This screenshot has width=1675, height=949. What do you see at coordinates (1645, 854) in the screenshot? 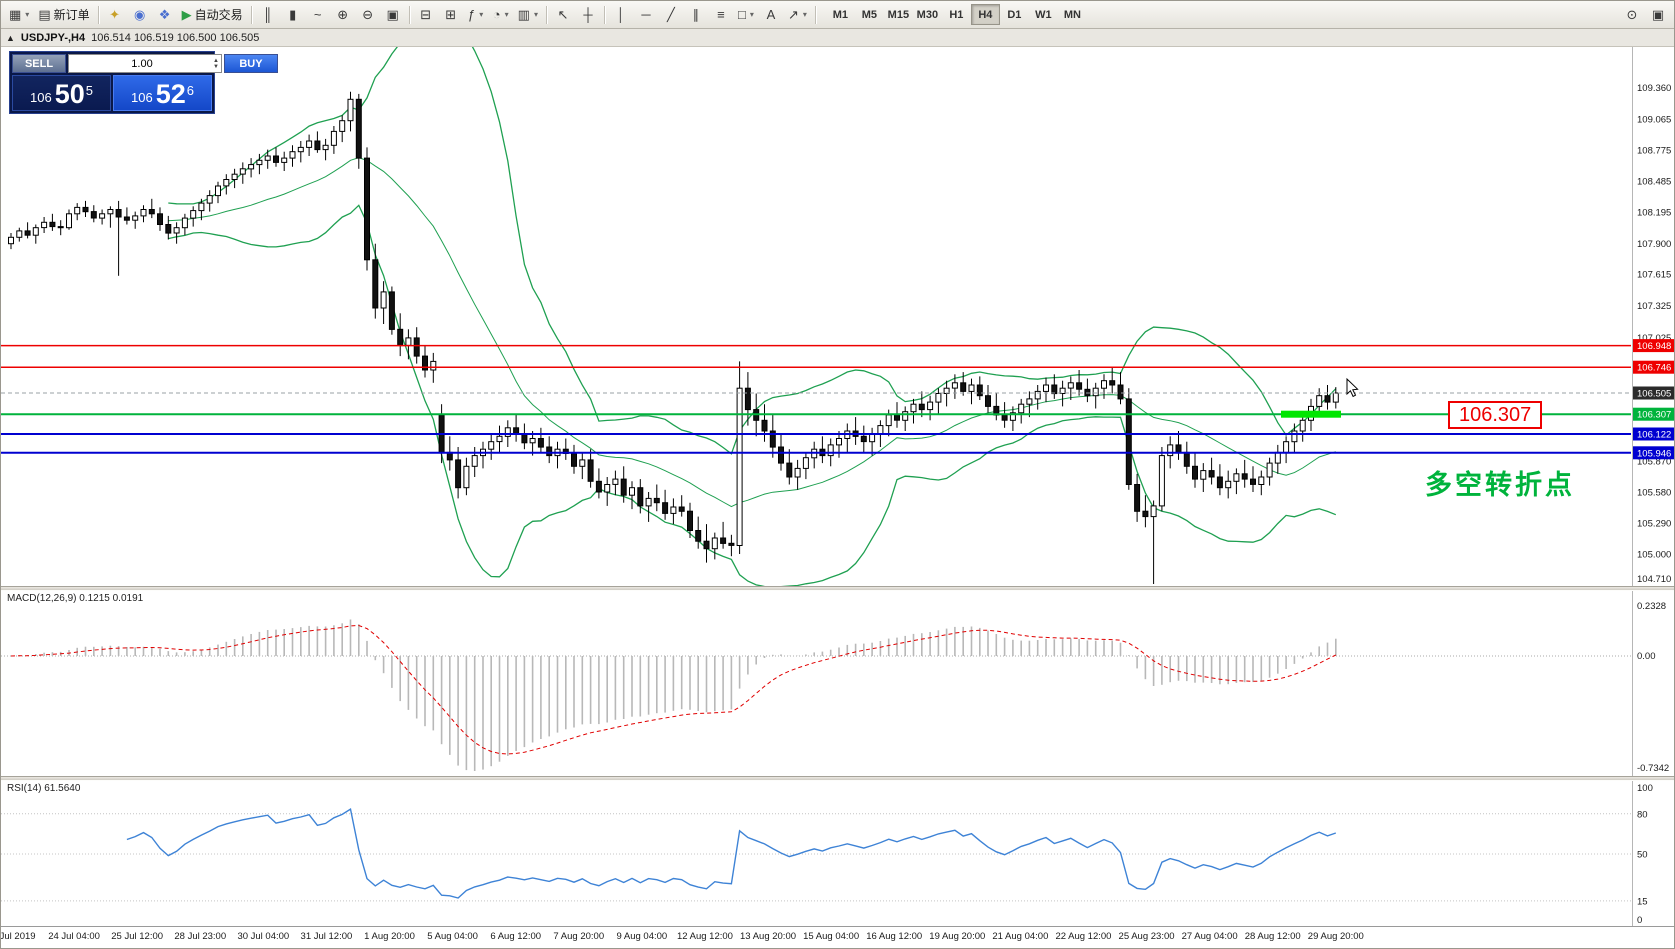
I see `rsi-axis: 100 80 50 15 0` at bounding box center [1645, 854].